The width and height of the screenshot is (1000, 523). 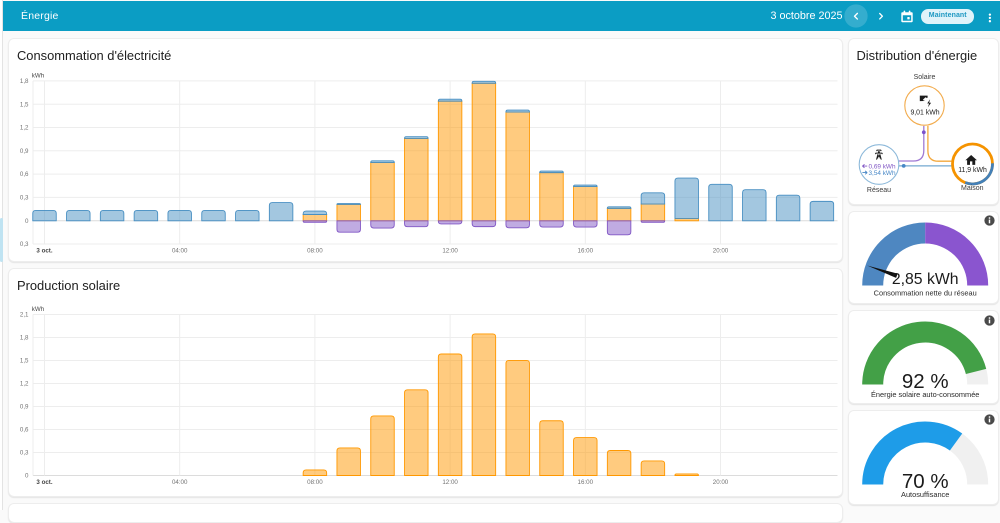 What do you see at coordinates (924, 394) in the screenshot?
I see `svg-text: Énergie solaire auto-consommée` at bounding box center [924, 394].